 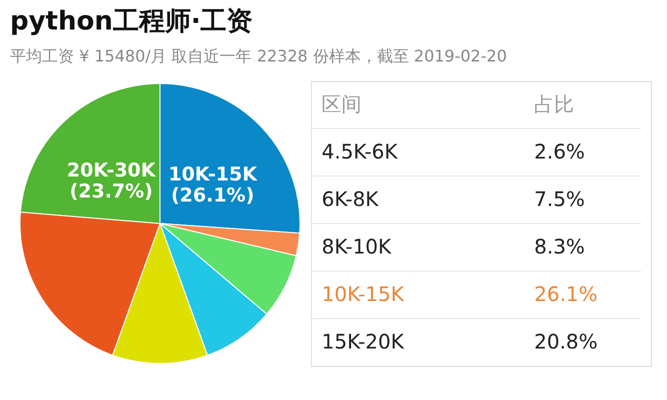 What do you see at coordinates (212, 195) in the screenshot?
I see `data-label: (26.1%)` at bounding box center [212, 195].